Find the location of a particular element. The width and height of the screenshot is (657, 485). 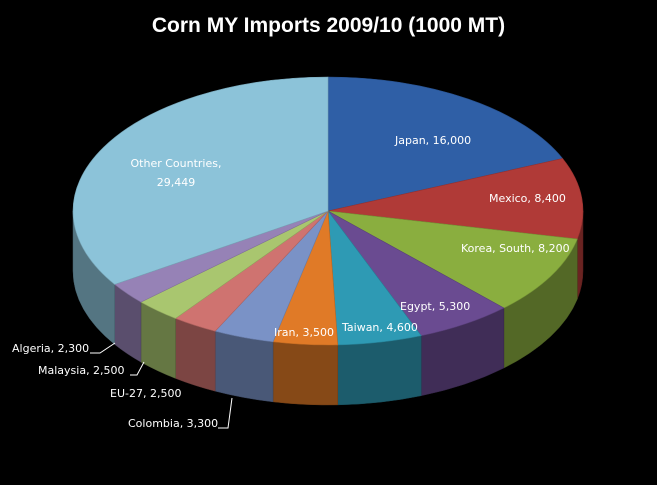

chart-title: Corn MY Imports 2009/10 (1000 MT) is located at coordinates (328, 25).